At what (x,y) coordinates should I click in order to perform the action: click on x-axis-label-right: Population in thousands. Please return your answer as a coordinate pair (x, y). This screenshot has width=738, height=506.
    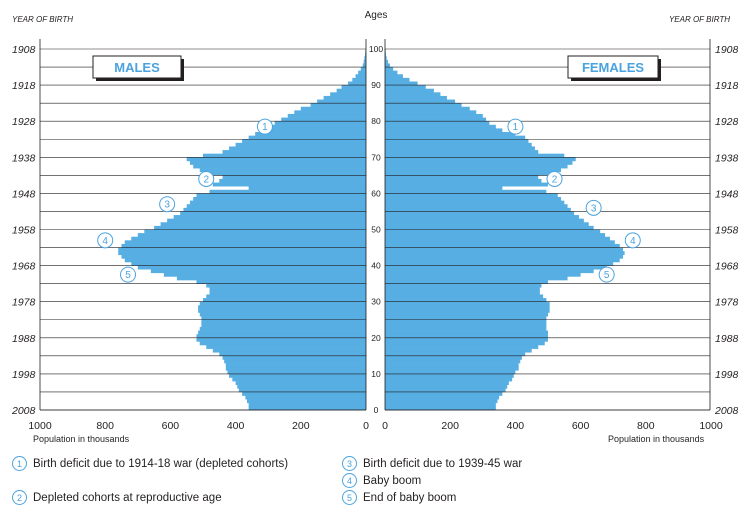
    Looking at the image, I should click on (656, 439).